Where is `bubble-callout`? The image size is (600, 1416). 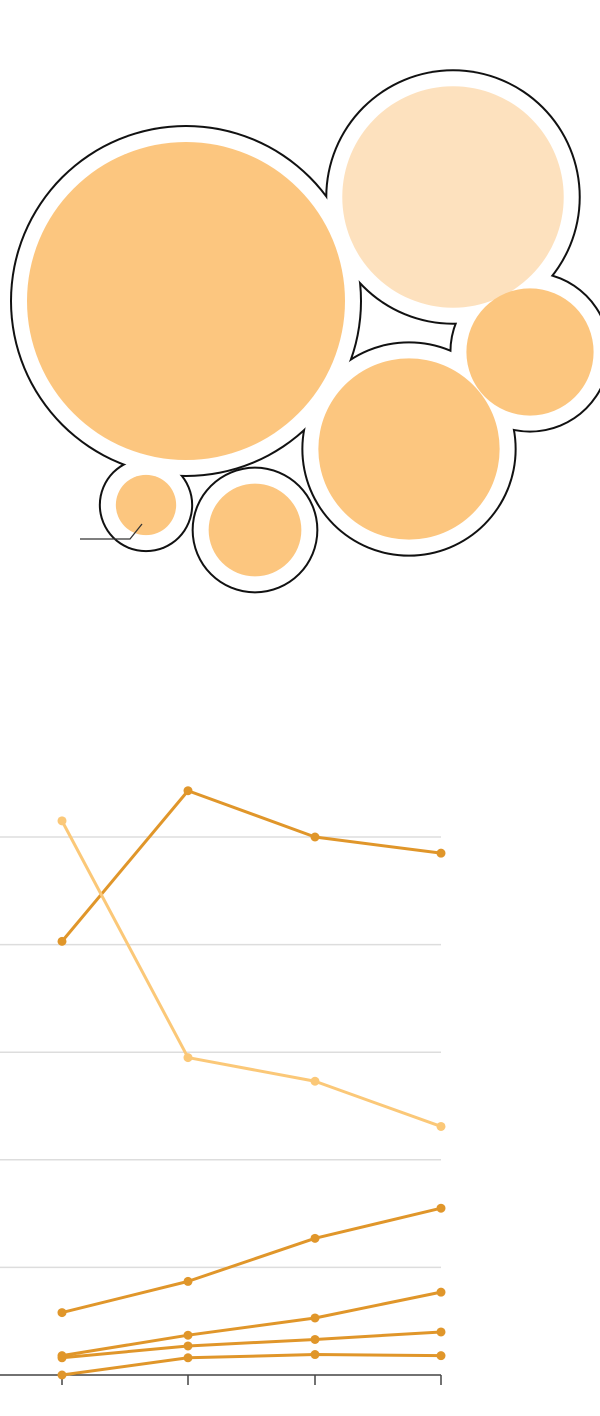
bubble-callout is located at coordinates (111, 531).